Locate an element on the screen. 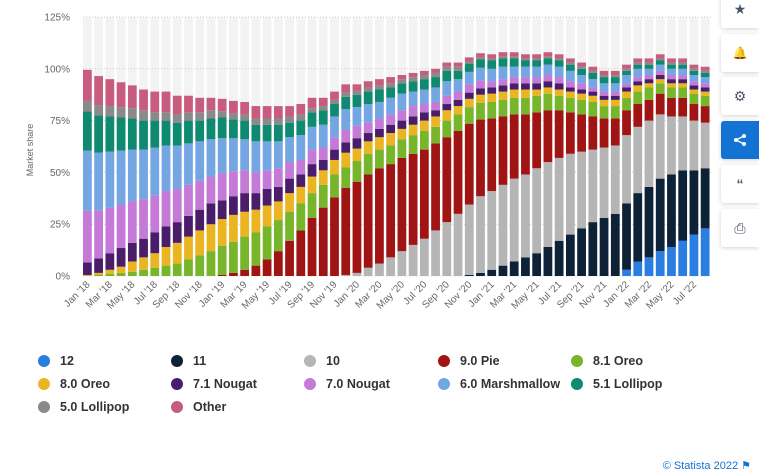 This screenshot has width=759, height=476. legend-item: 5.1 Lollipop is located at coordinates (616, 384).